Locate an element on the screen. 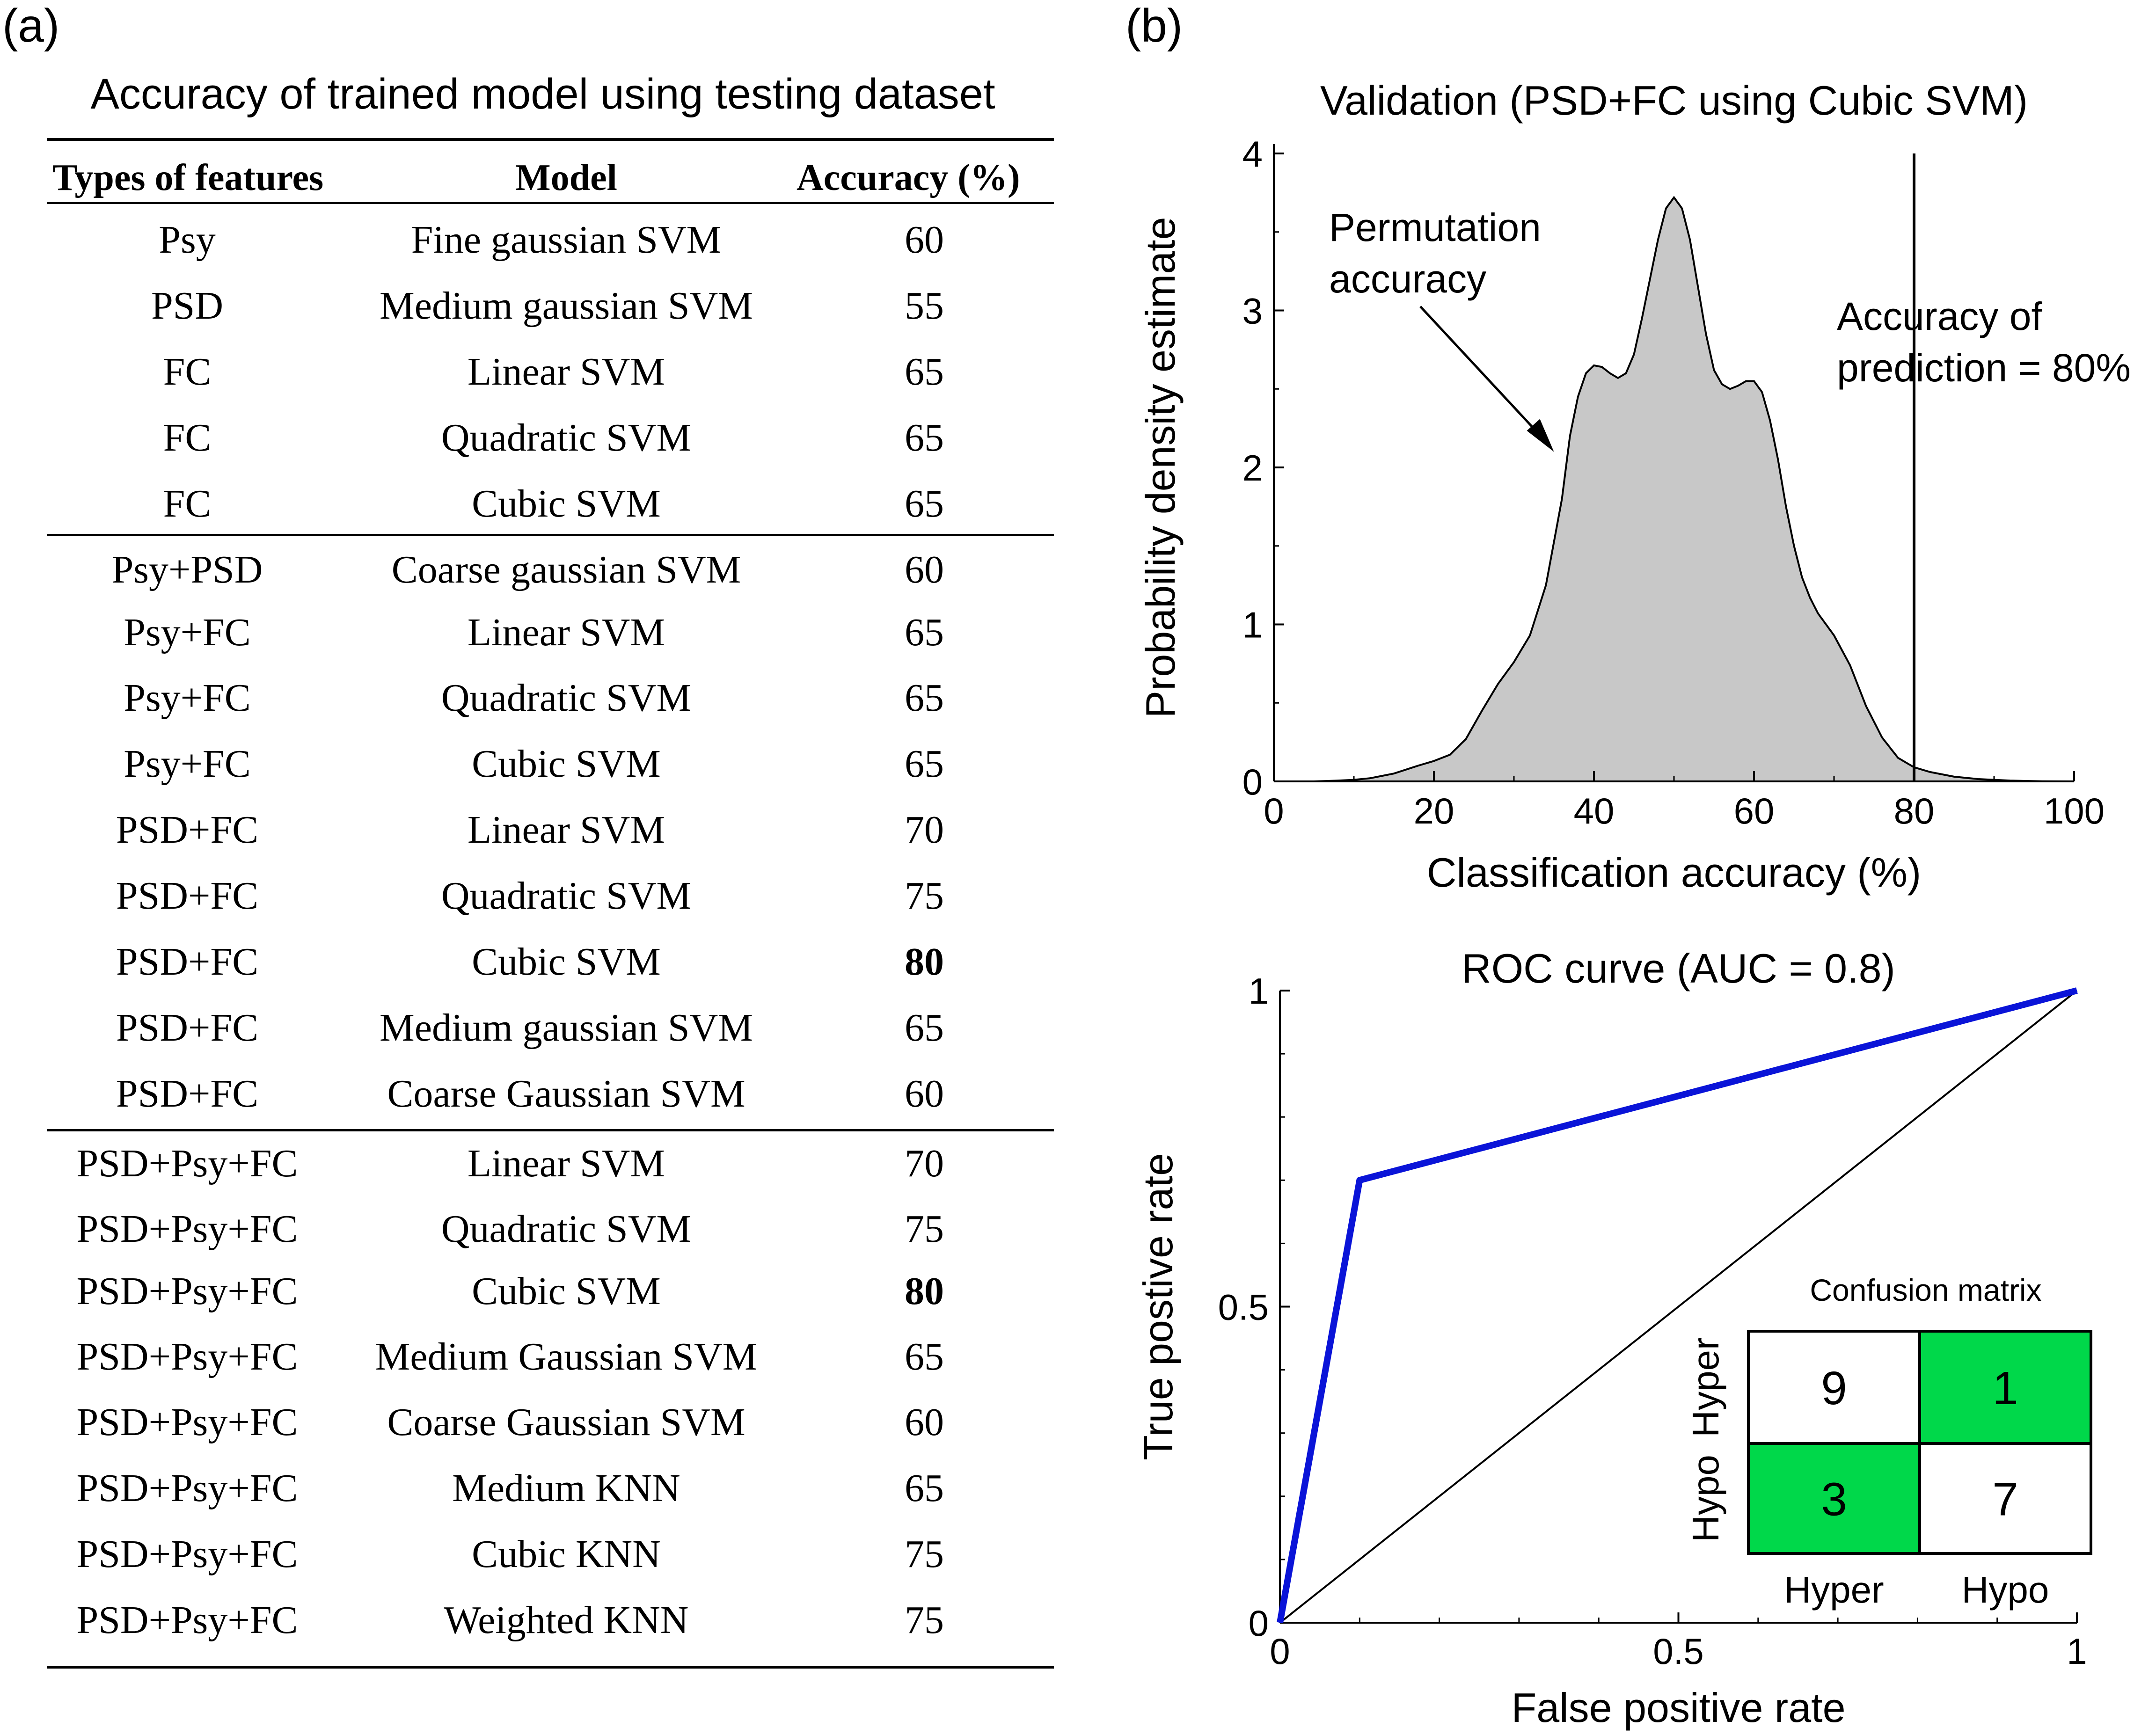  density-chart-title: Validation (PSD+FC using Cubic SVM) is located at coordinates (1674, 101).